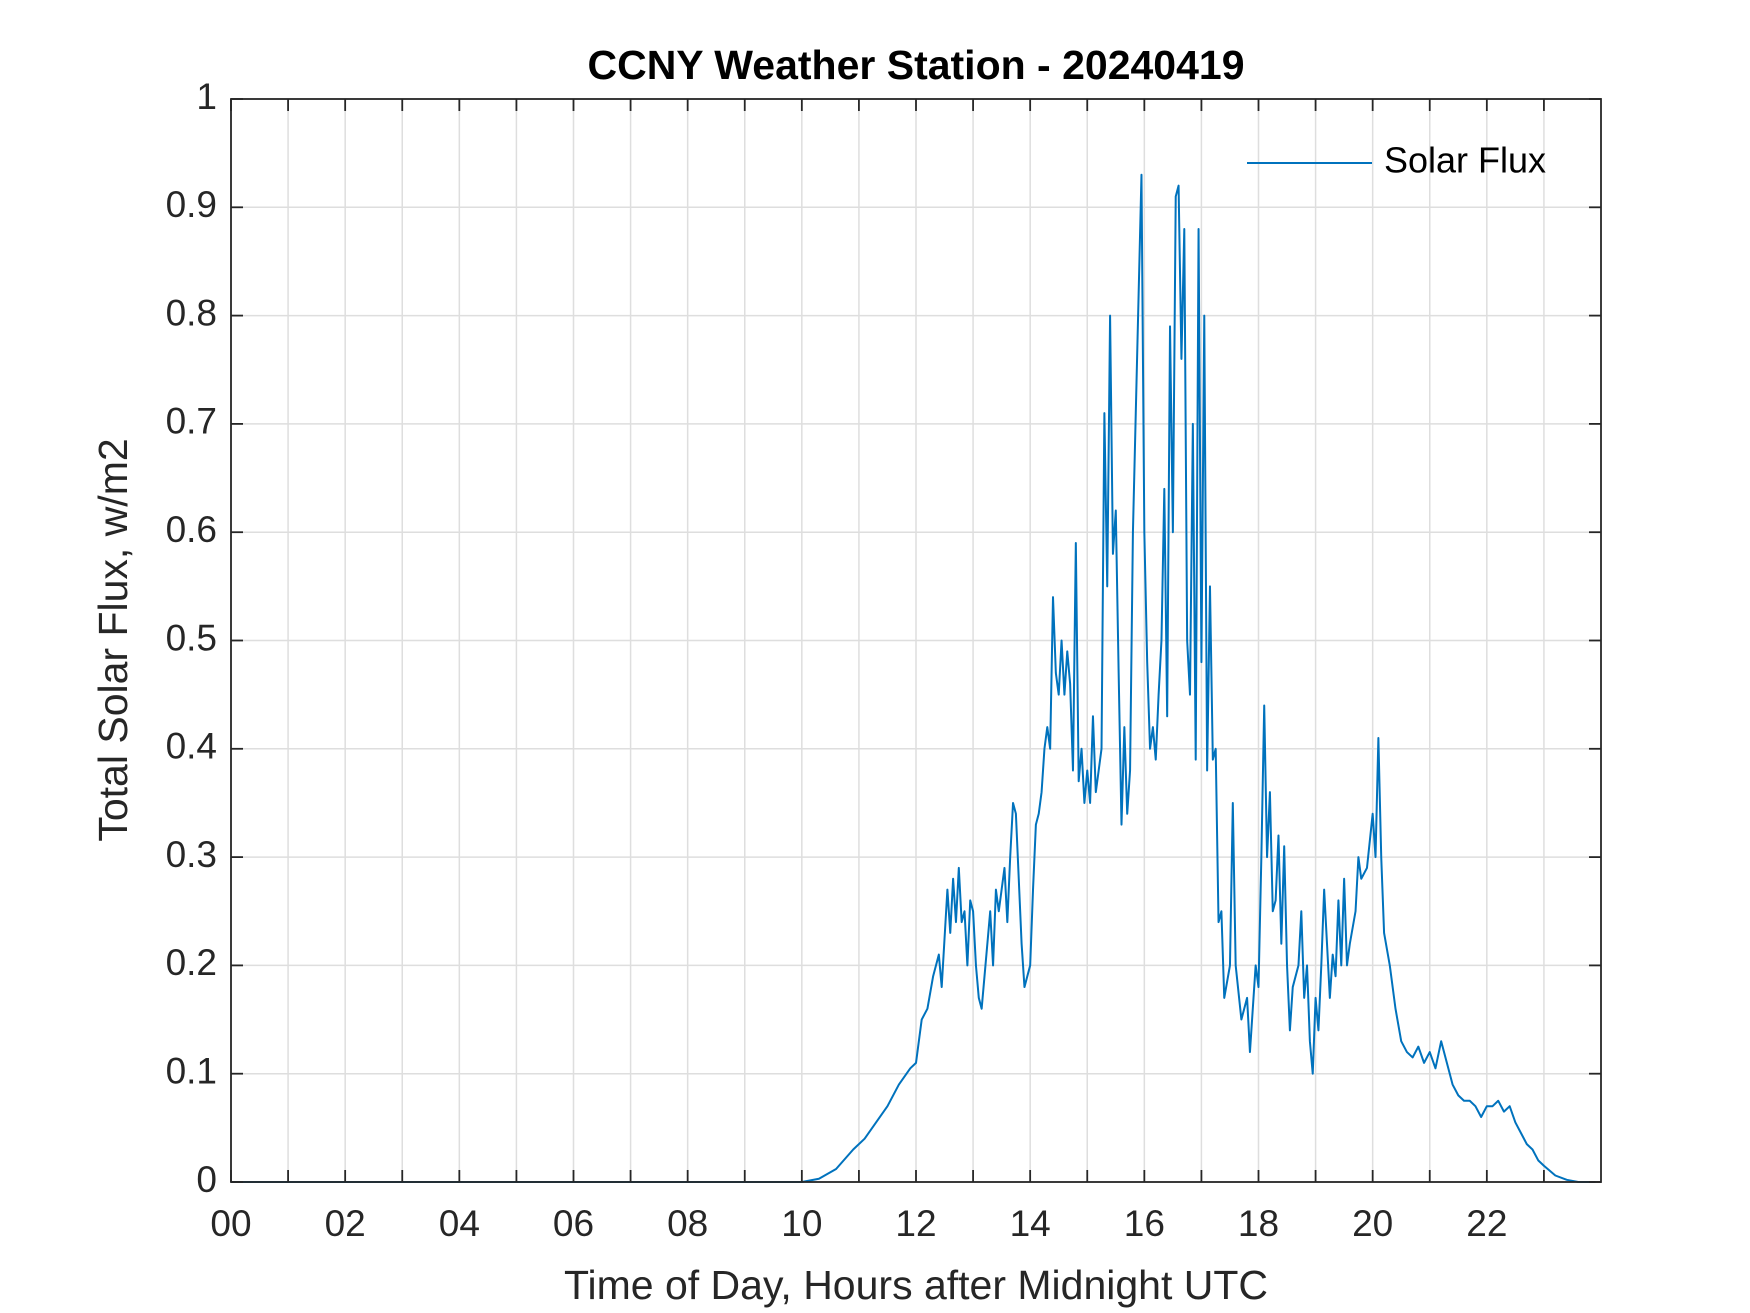 The height and width of the screenshot is (1313, 1750). I want to click on y-tick-label: 0.8, so click(191, 312).